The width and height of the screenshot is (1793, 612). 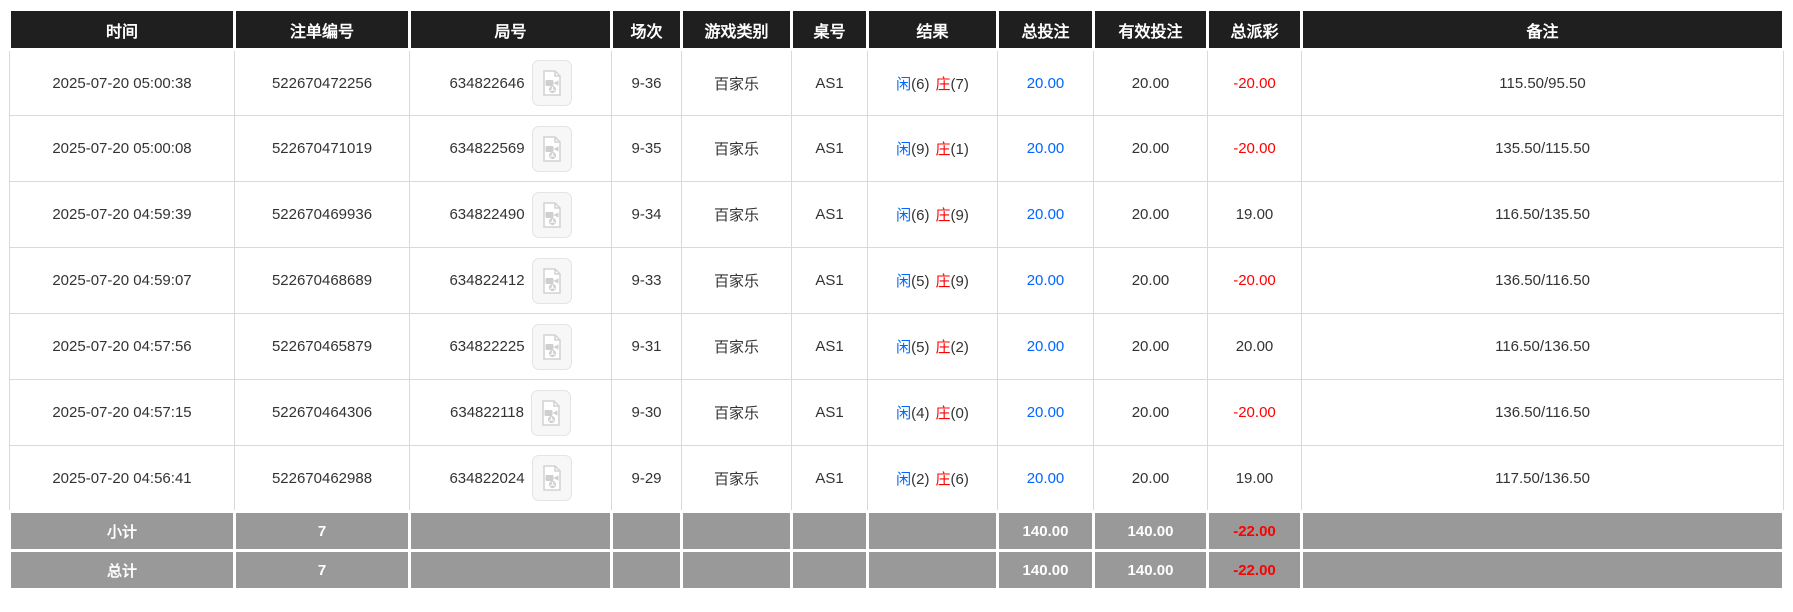 I want to click on column-header: 时间, so click(x=122, y=29).